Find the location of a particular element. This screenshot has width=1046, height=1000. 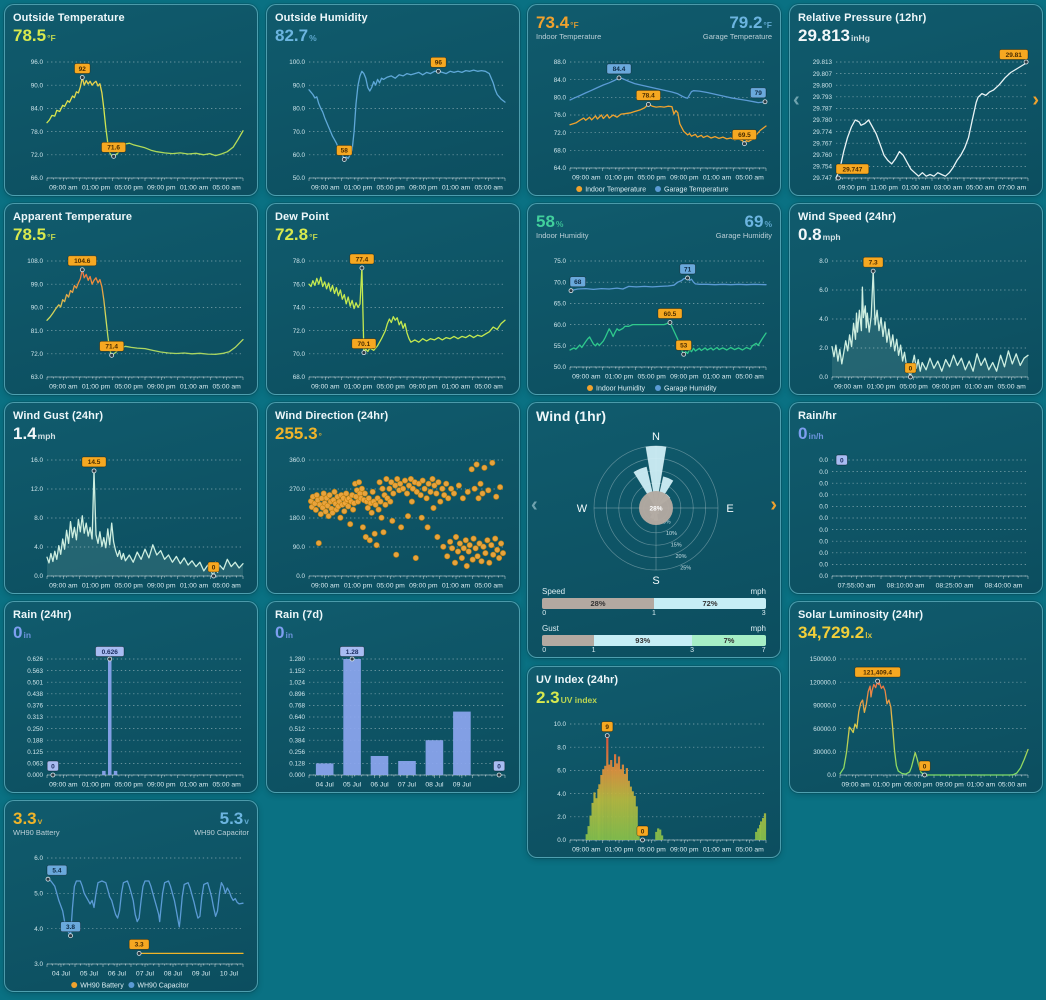

legend-label: Indoor Temperature is located at coordinates (615, 190).